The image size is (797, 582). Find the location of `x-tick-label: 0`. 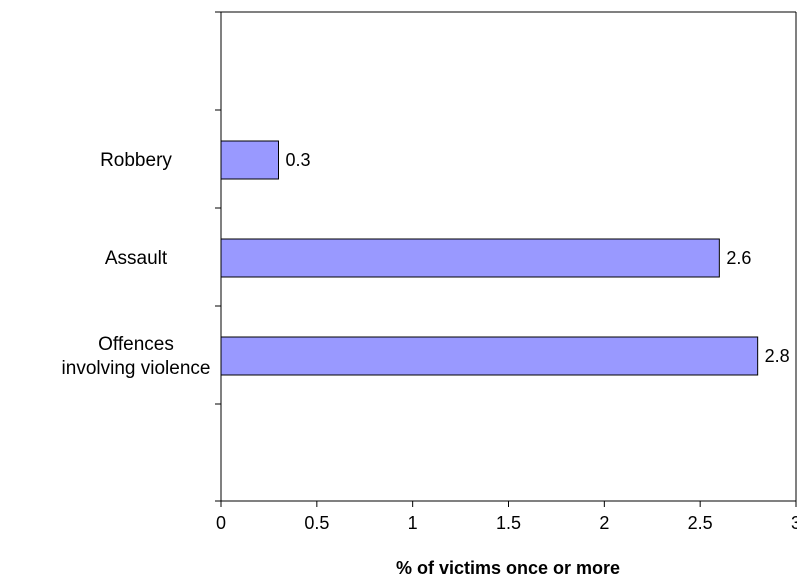

x-tick-label: 0 is located at coordinates (221, 523).